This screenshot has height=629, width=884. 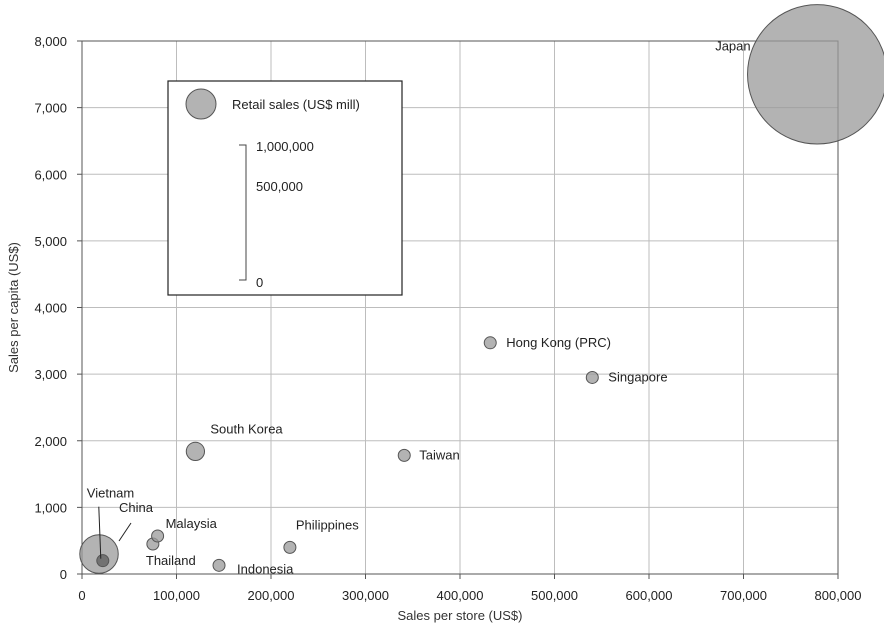 I want to click on bubble-label-hong-kong-prc: Hong Kong (PRC), so click(x=558, y=342).